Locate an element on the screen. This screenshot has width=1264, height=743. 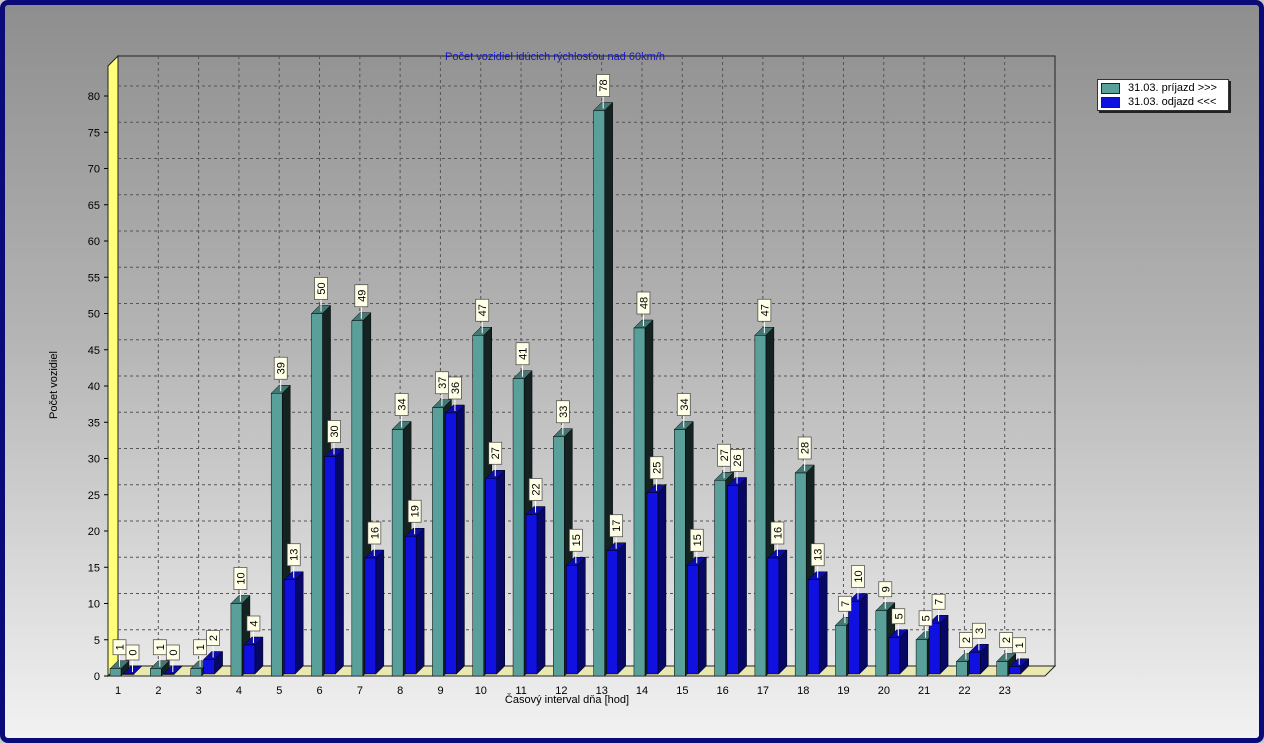
x-tick-label: 15 is located at coordinates (682, 691).